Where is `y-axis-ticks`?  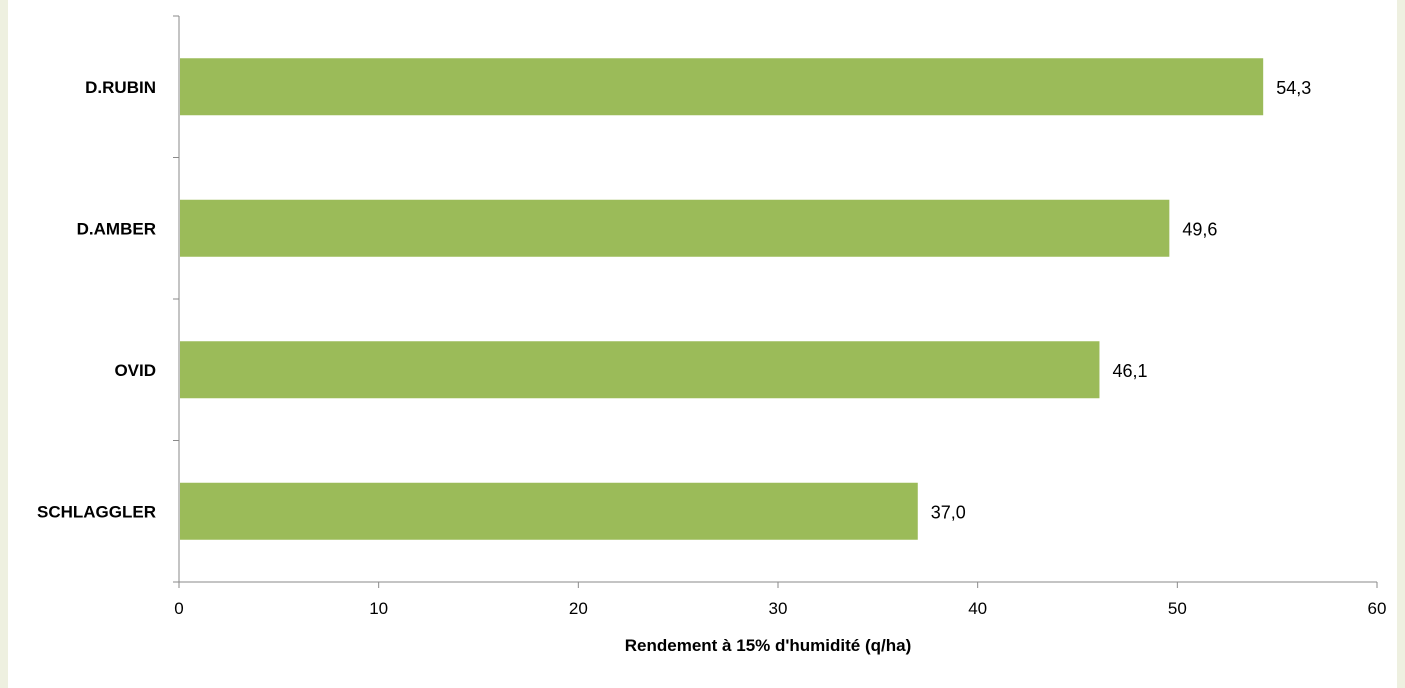 y-axis-ticks is located at coordinates (176, 299).